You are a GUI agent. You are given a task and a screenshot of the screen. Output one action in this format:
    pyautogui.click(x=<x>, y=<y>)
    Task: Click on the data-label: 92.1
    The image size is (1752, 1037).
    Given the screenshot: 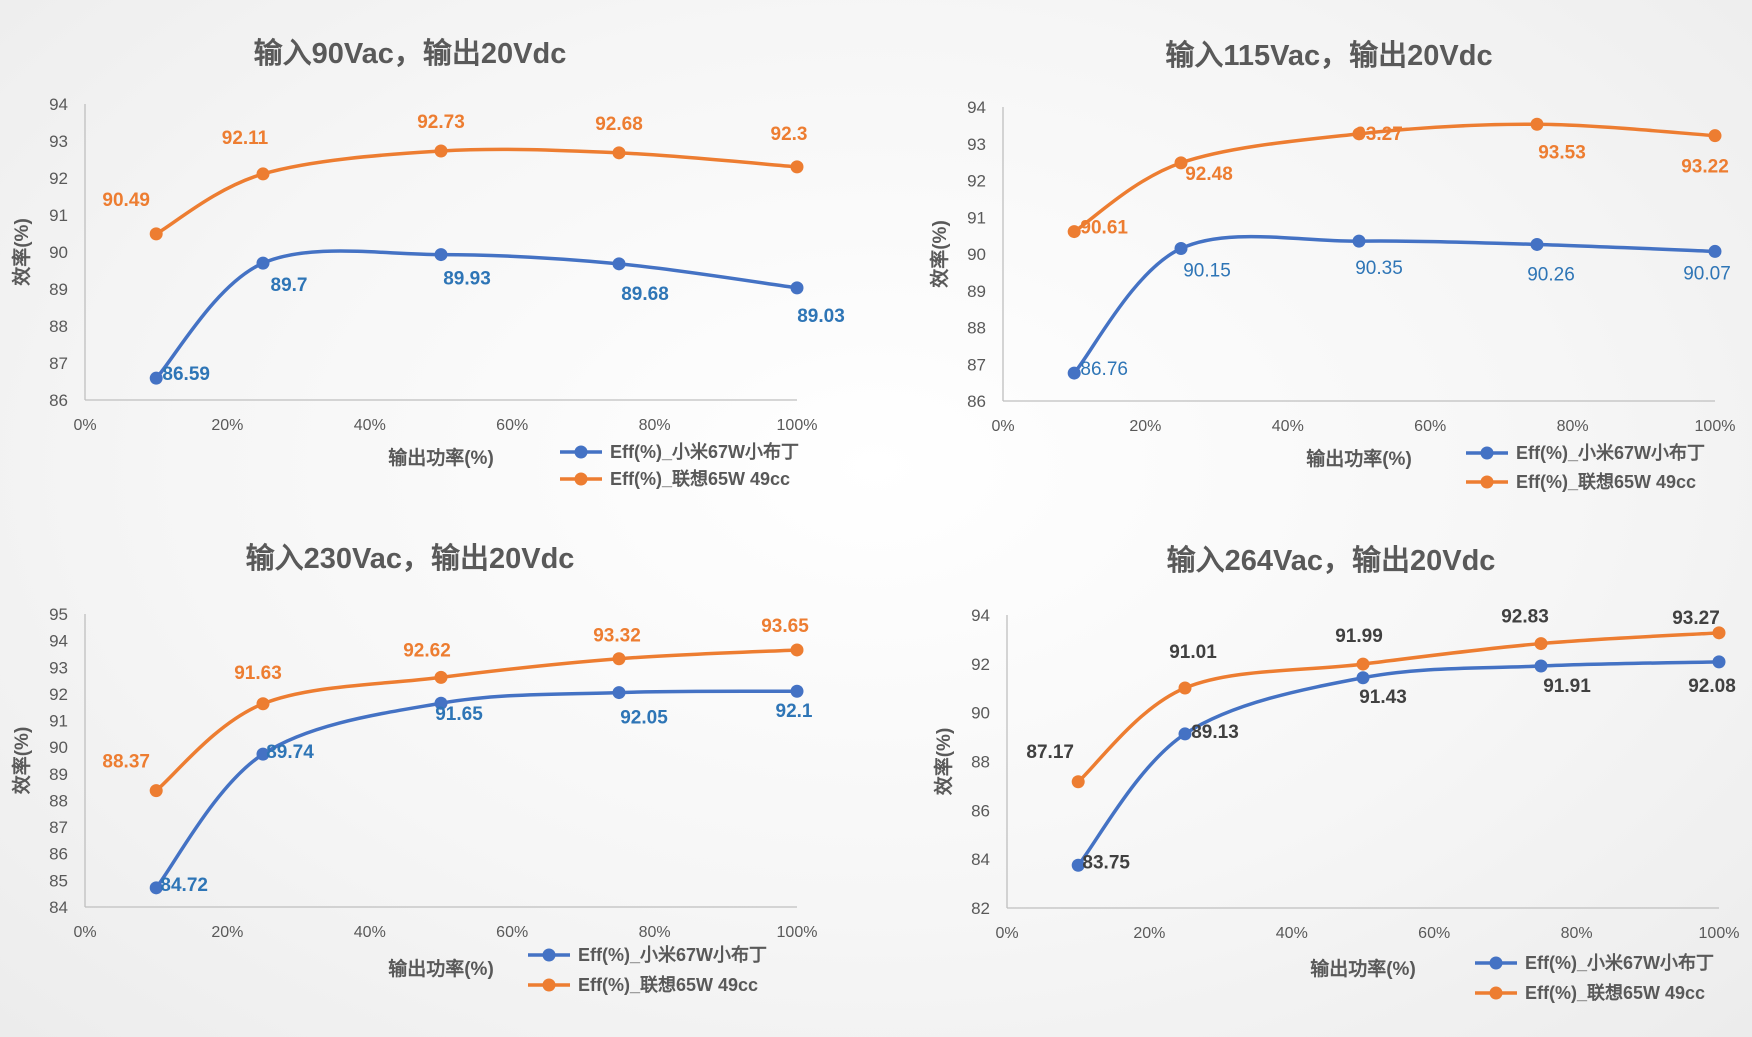 What is the action you would take?
    pyautogui.click(x=794, y=711)
    